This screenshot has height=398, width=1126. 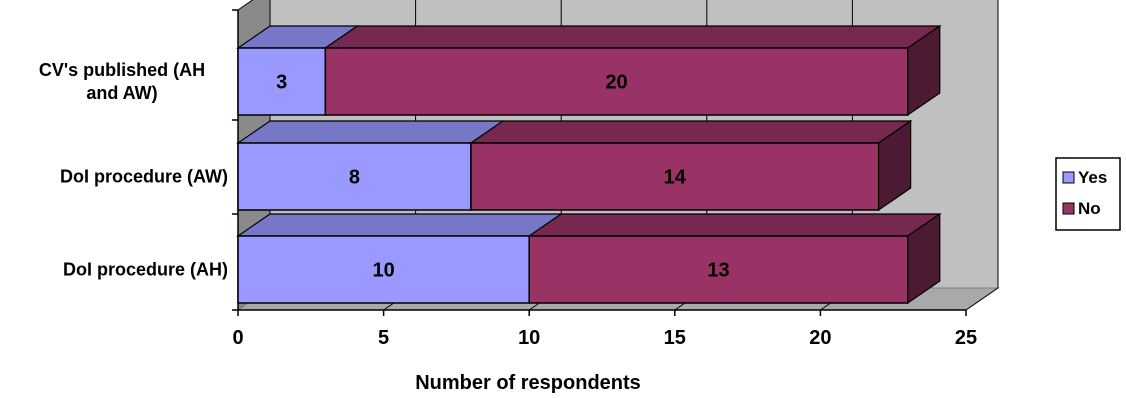 What do you see at coordinates (718, 271) in the screenshot?
I see `data-label: 13` at bounding box center [718, 271].